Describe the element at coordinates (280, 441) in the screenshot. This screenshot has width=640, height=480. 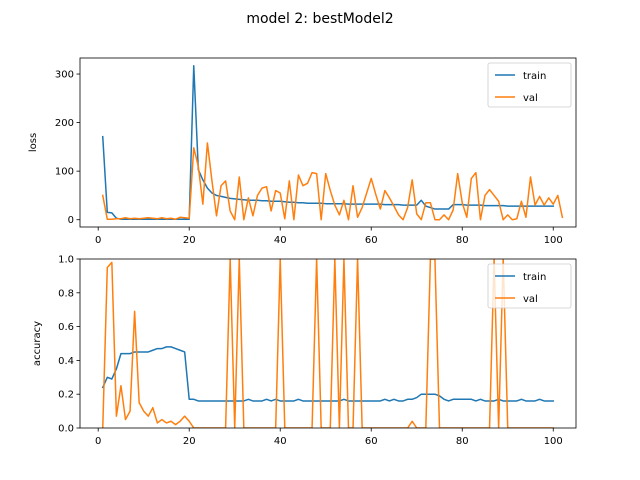
I see `accuracy-xtick-label: 40` at that location.